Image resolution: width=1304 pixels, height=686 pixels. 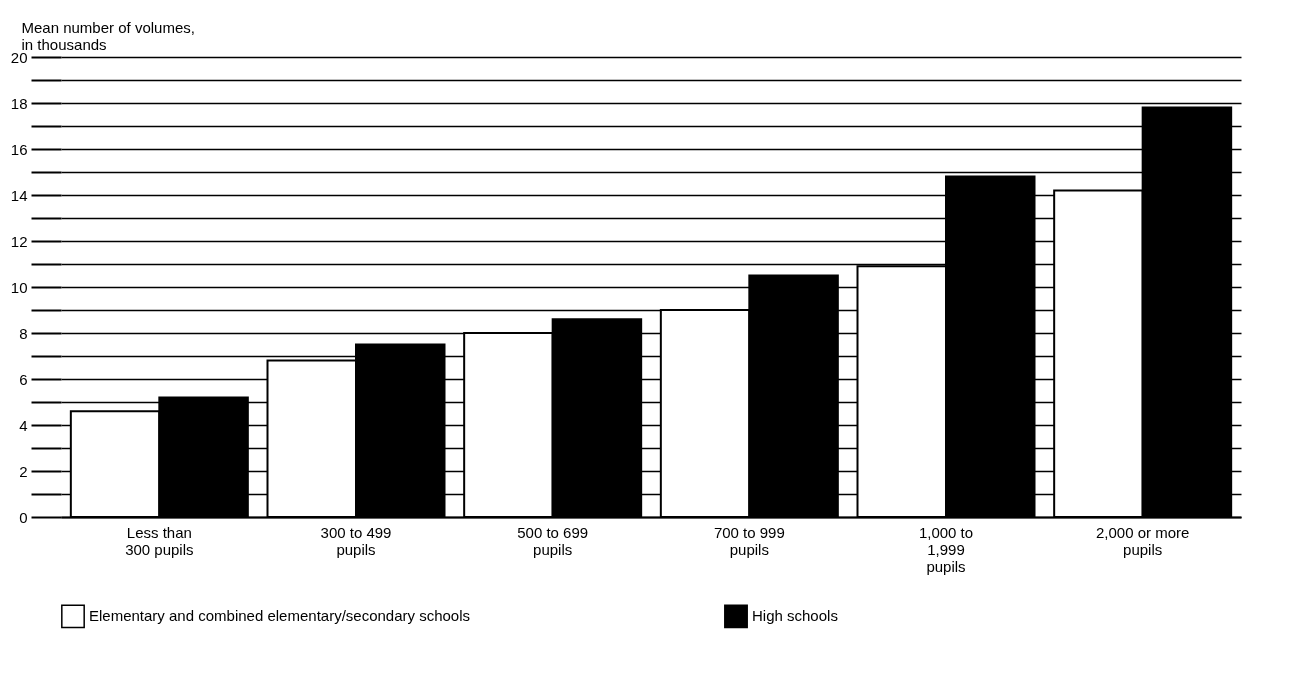 What do you see at coordinates (19, 195) in the screenshot?
I see `y-tick-label: 14` at bounding box center [19, 195].